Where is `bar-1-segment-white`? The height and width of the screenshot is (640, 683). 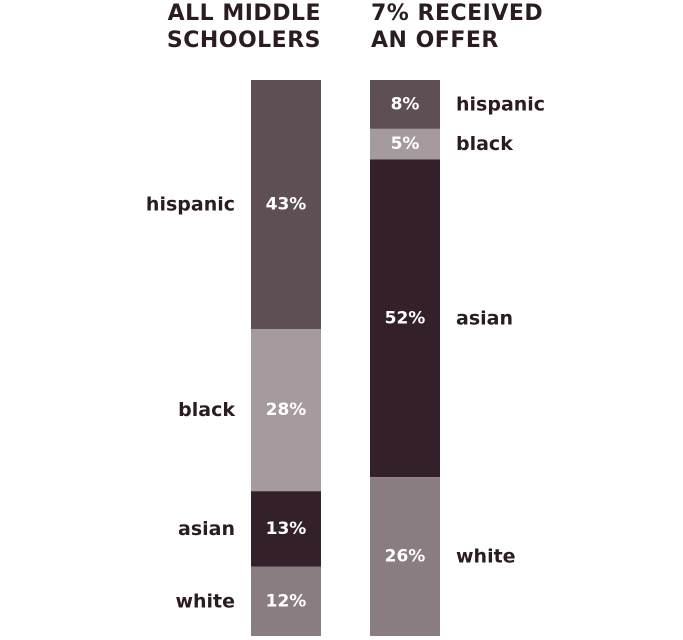 bar-1-segment-white is located at coordinates (286, 601).